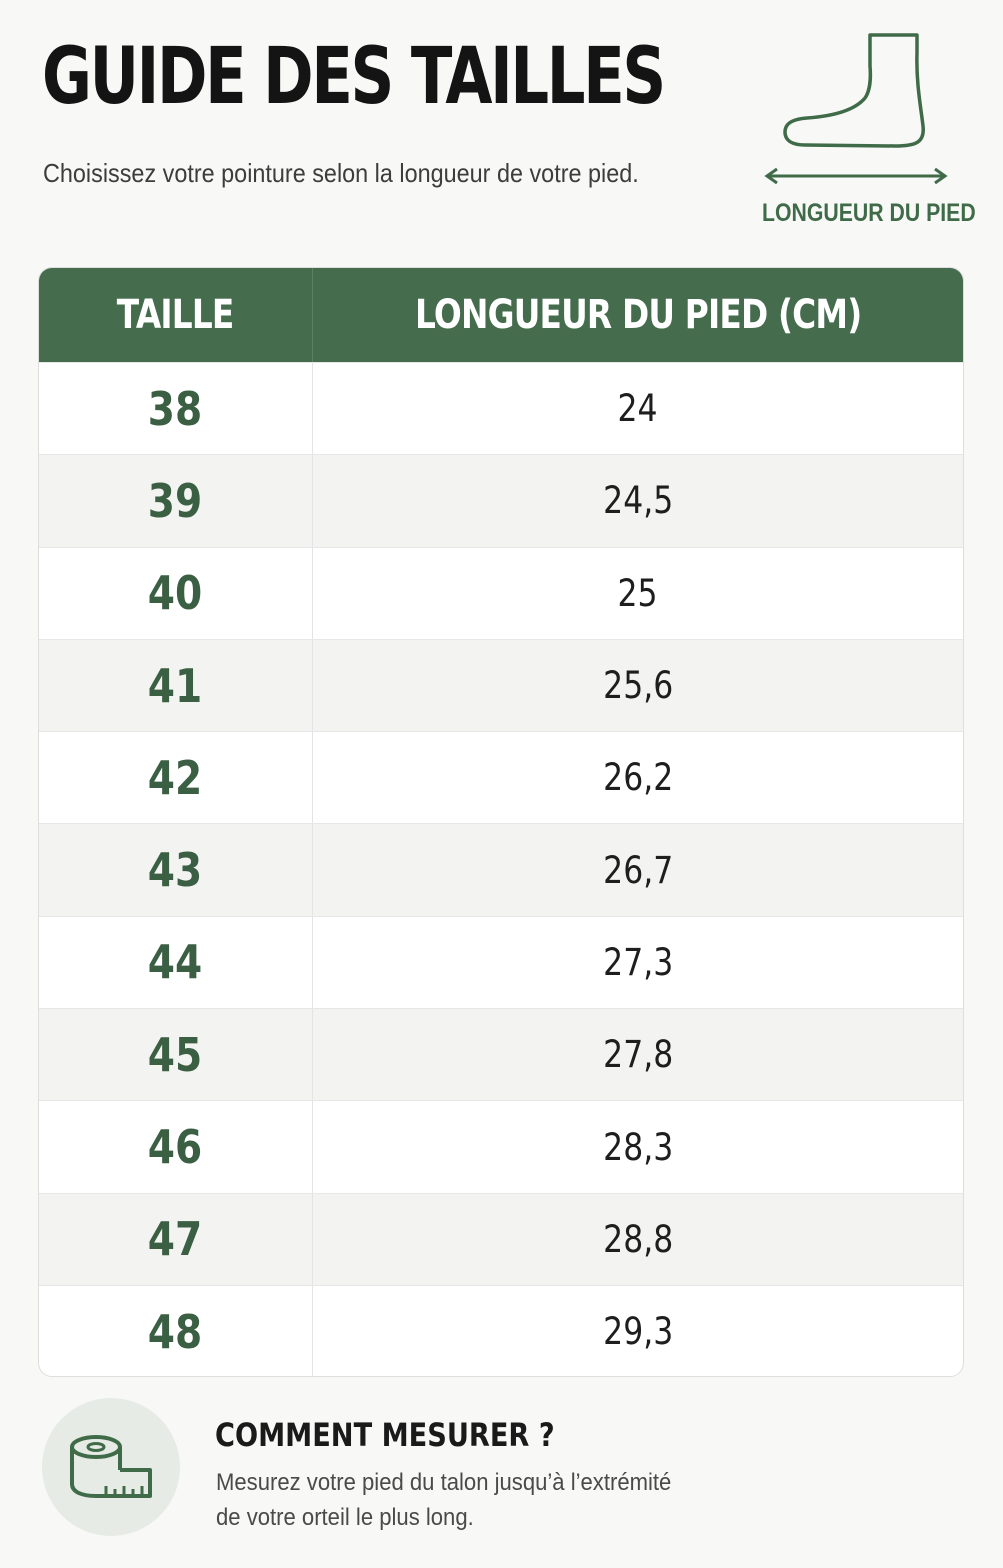 The height and width of the screenshot is (1568, 1003). I want to click on size-cell: 47, so click(176, 1239).